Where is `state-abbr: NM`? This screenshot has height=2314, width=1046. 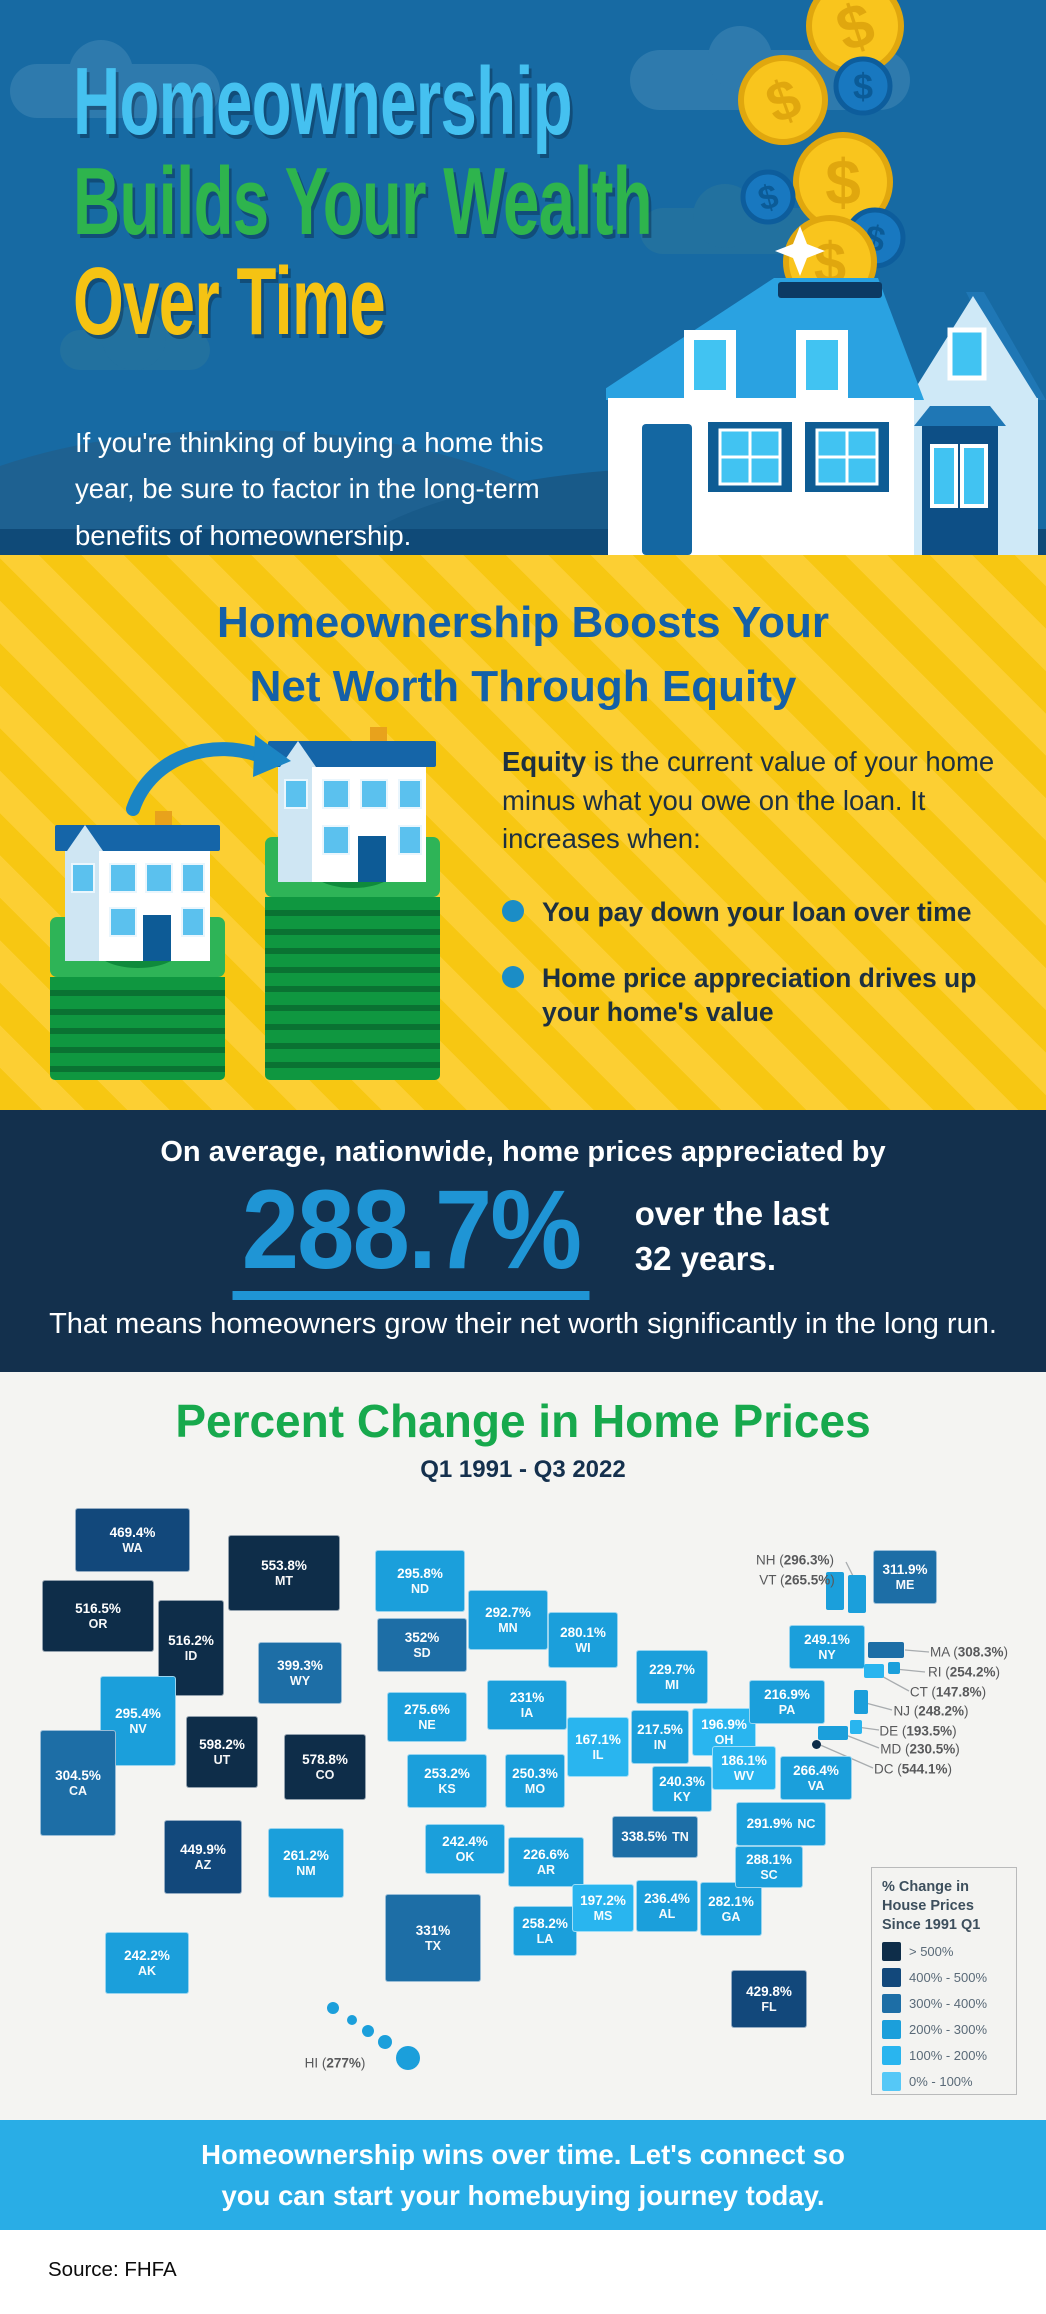 state-abbr: NM is located at coordinates (306, 1870).